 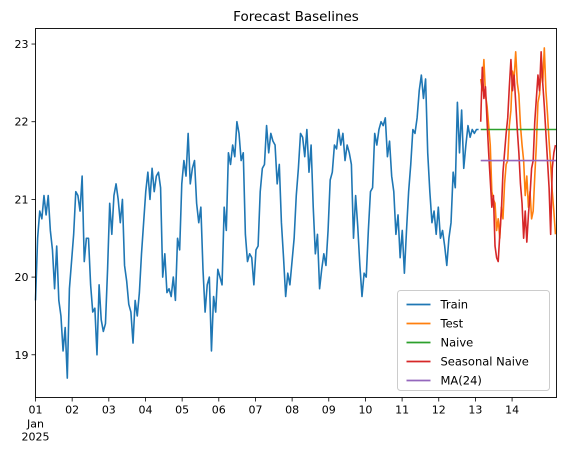 I want to click on x-tick-label: 09, so click(x=329, y=410).